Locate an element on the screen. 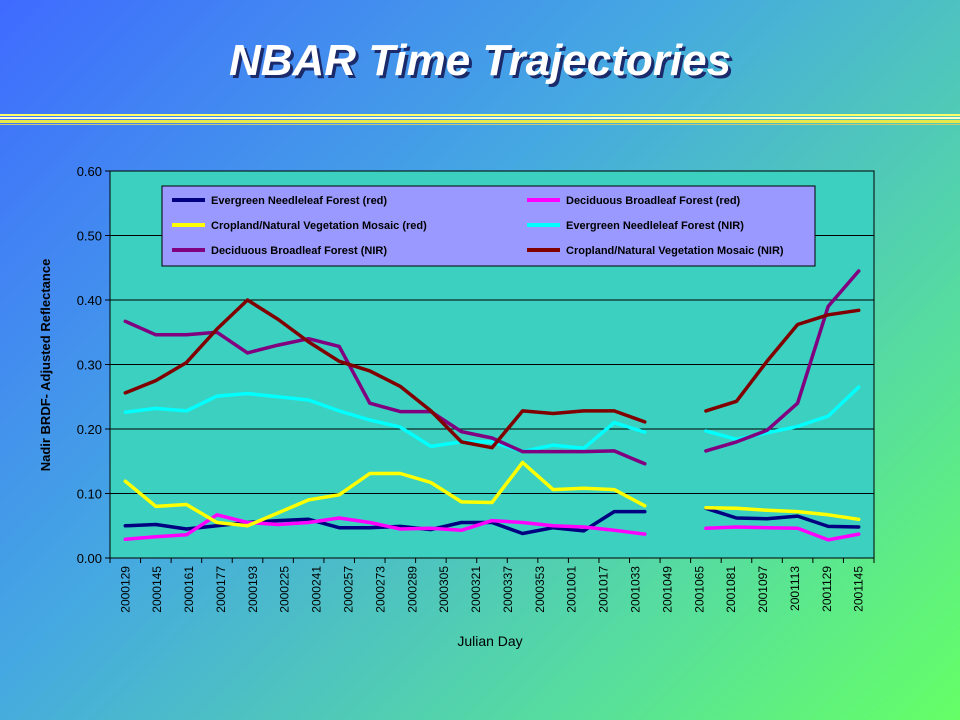 The width and height of the screenshot is (960, 720). x-tick-label: 2000129 is located at coordinates (125, 589).